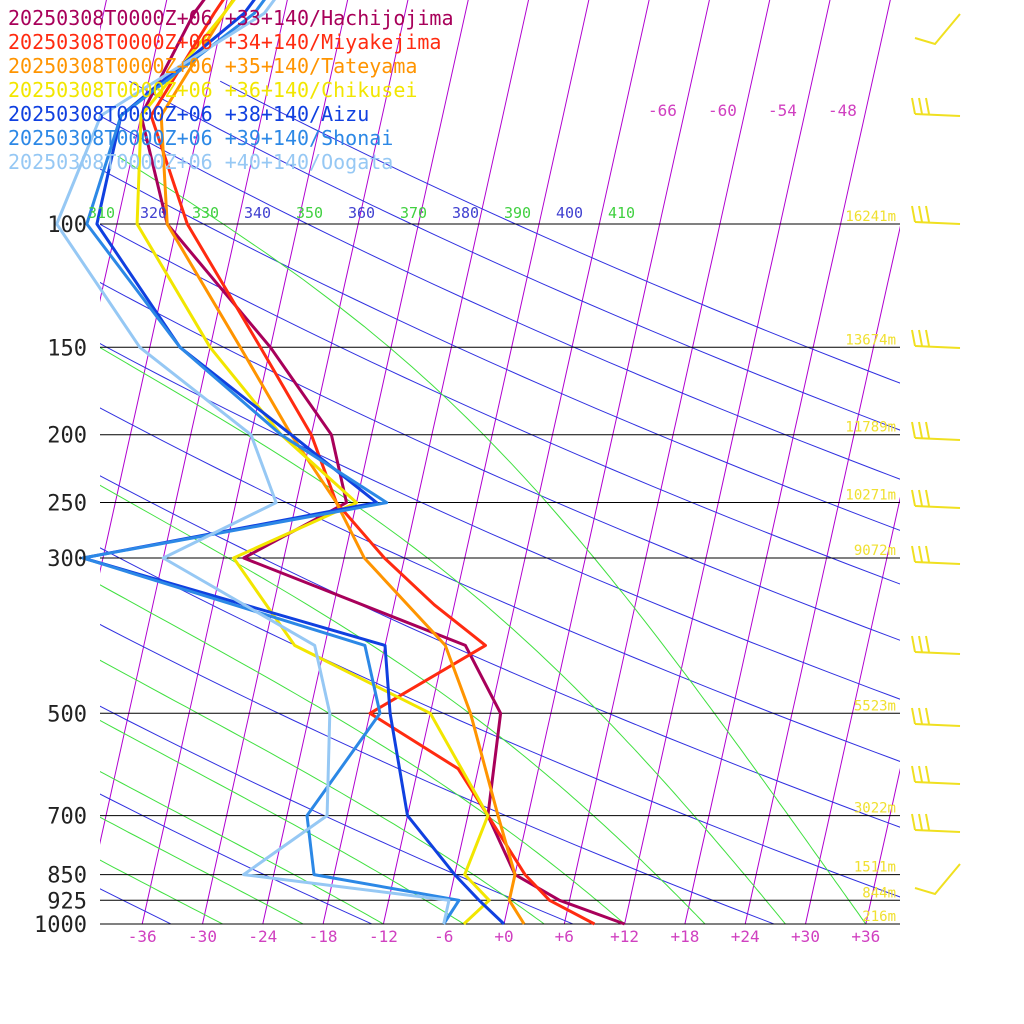 Image resolution: width=1024 pixels, height=1024 pixels. Describe the element at coordinates (875, 868) in the screenshot. I see `height-label: 1511m` at that location.